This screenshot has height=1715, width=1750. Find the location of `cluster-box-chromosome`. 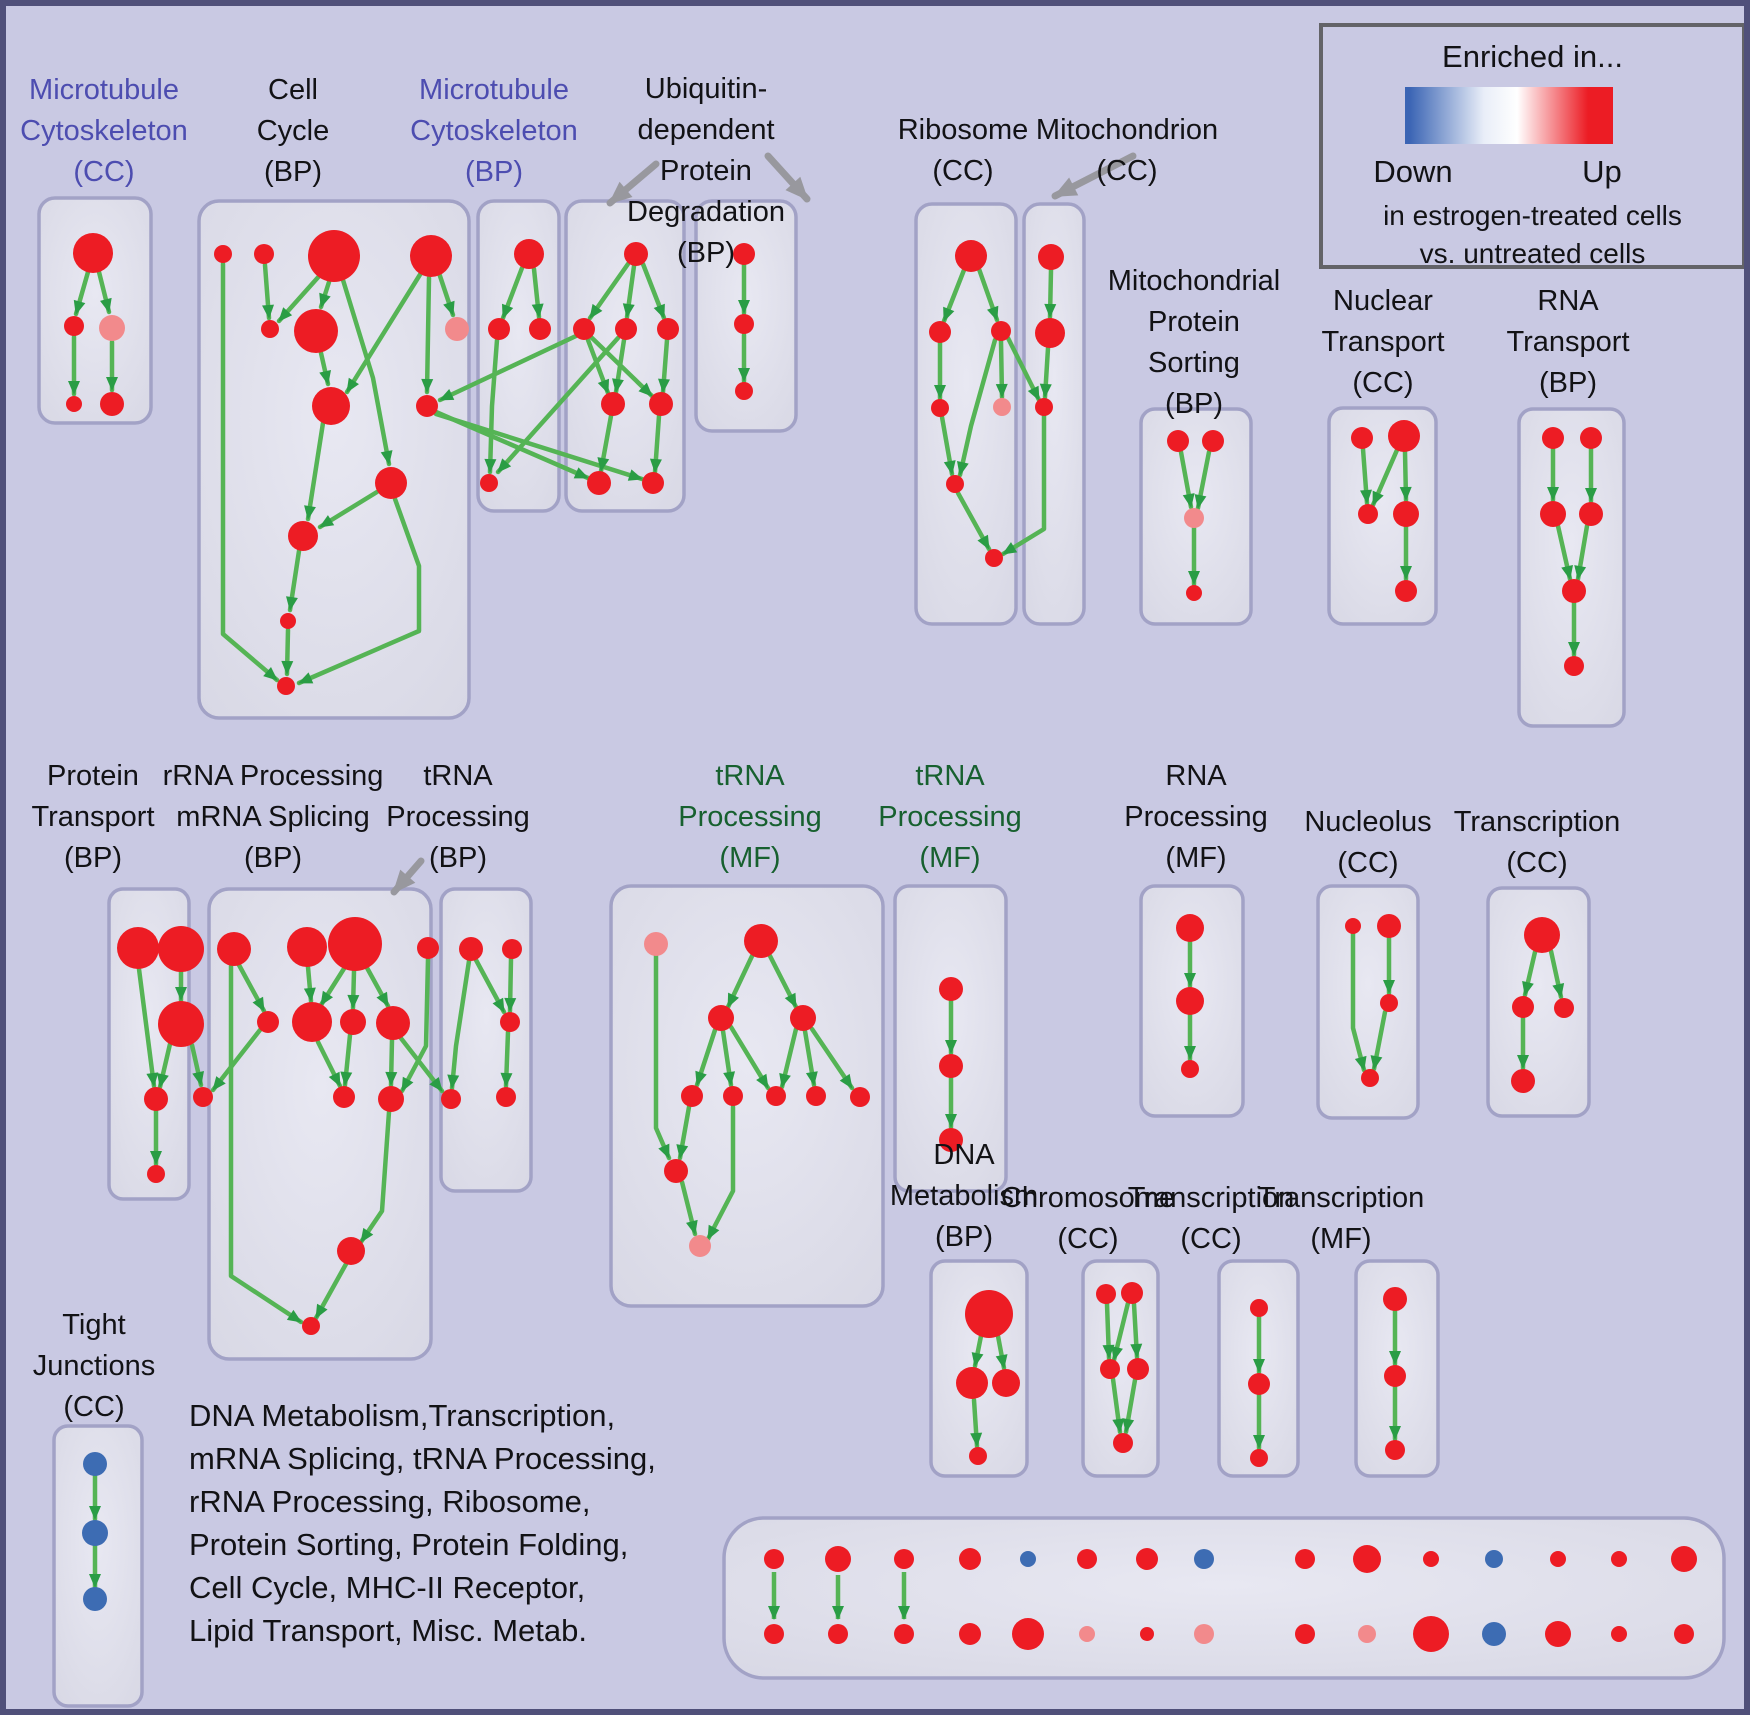

cluster-box-chromosome is located at coordinates (1120, 1368).